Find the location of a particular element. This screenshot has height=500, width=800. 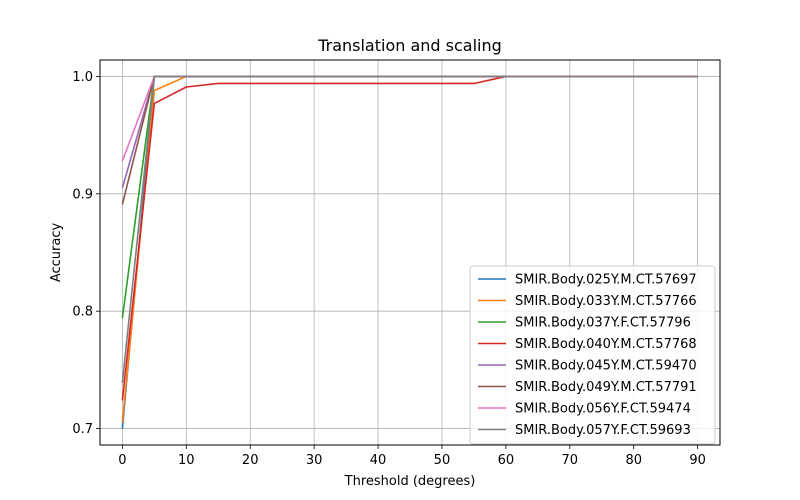

y-tick-label: 1.0 is located at coordinates (82, 77).